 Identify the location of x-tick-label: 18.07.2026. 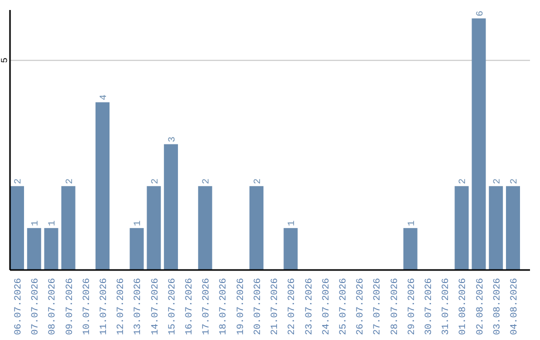
(223, 307).